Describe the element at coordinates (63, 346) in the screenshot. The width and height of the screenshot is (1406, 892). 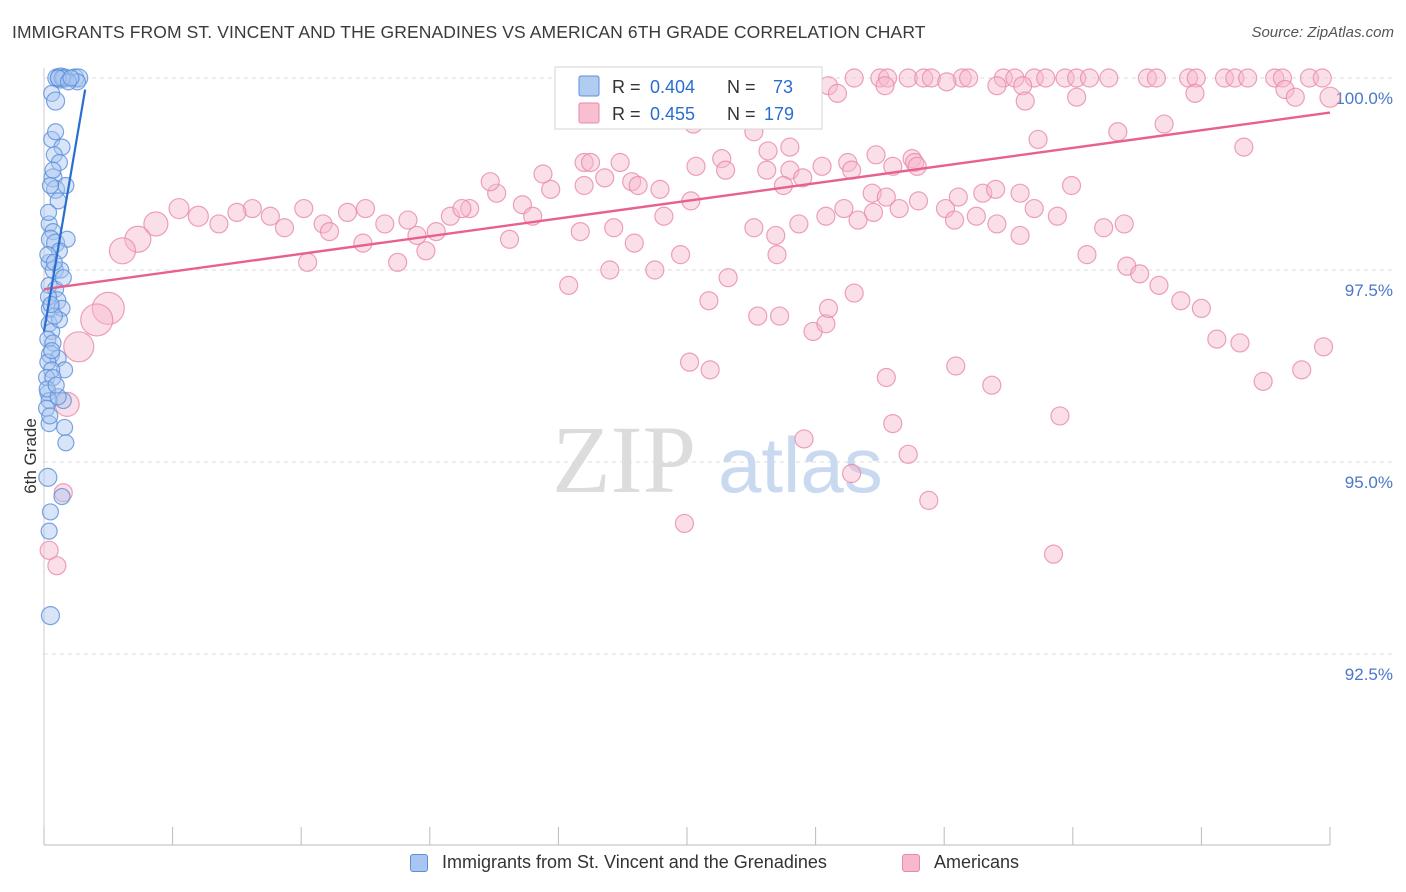
I see `blue-series-points` at that location.